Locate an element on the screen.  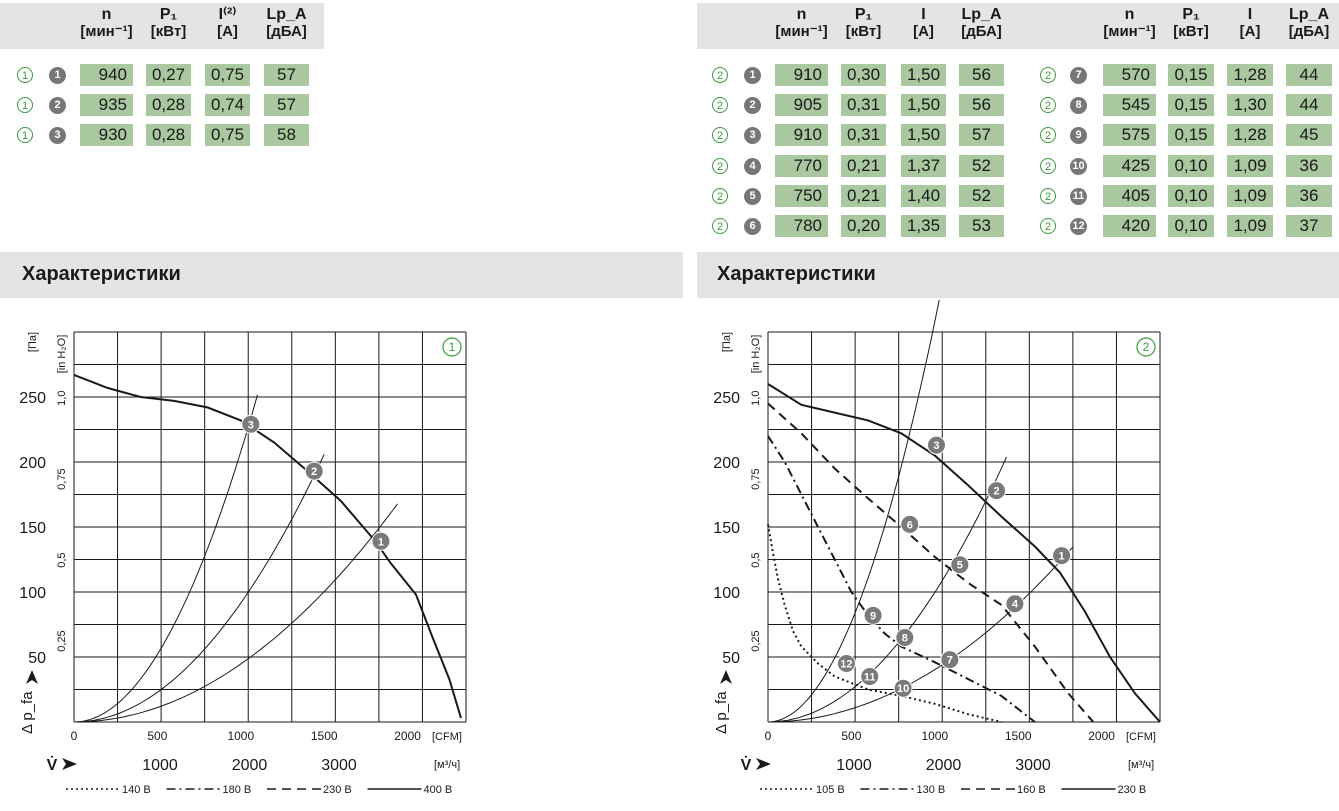
operating-point-label: 7 is located at coordinates (950, 661).